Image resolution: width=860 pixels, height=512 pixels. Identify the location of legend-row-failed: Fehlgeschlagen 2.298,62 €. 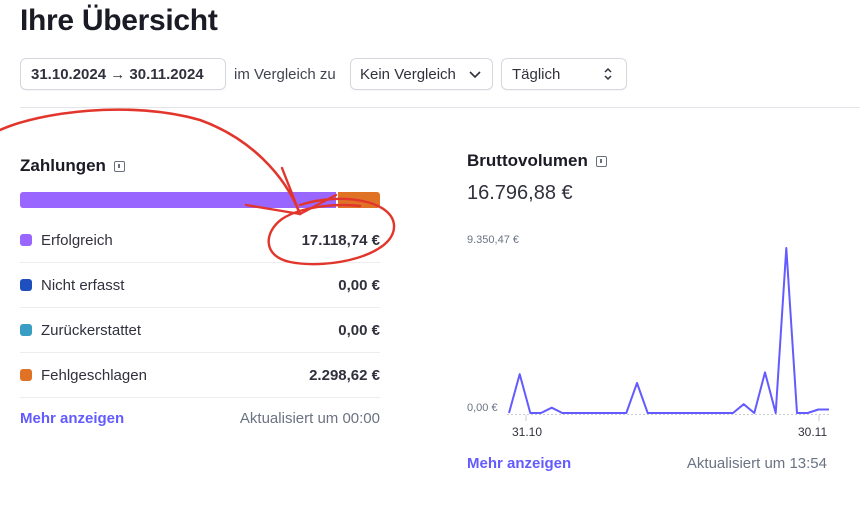
(200, 375).